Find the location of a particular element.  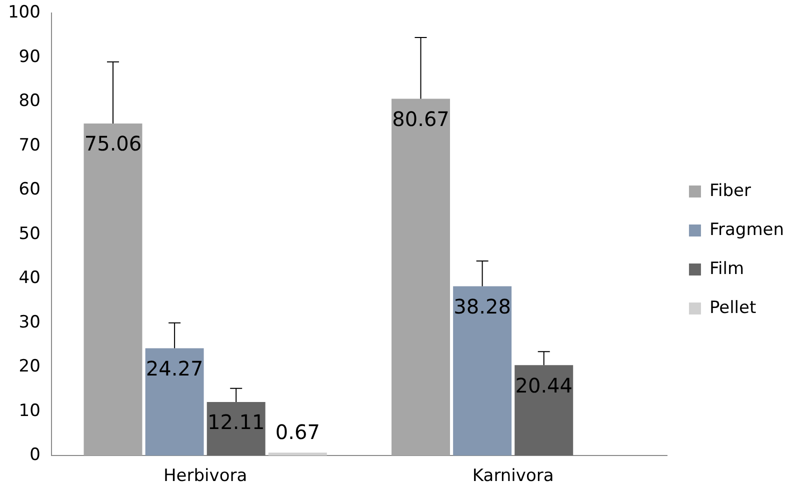

data-label: 38.28 is located at coordinates (482, 306).